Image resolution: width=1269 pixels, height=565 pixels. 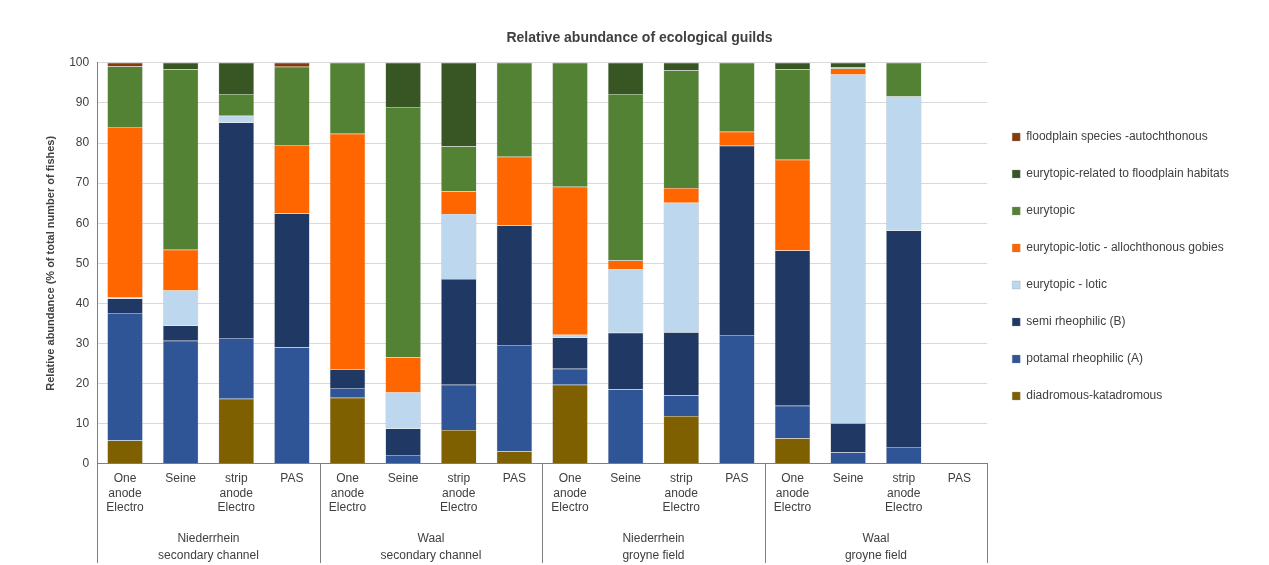 I want to click on y-tick-label: 60, so click(x=82, y=222).